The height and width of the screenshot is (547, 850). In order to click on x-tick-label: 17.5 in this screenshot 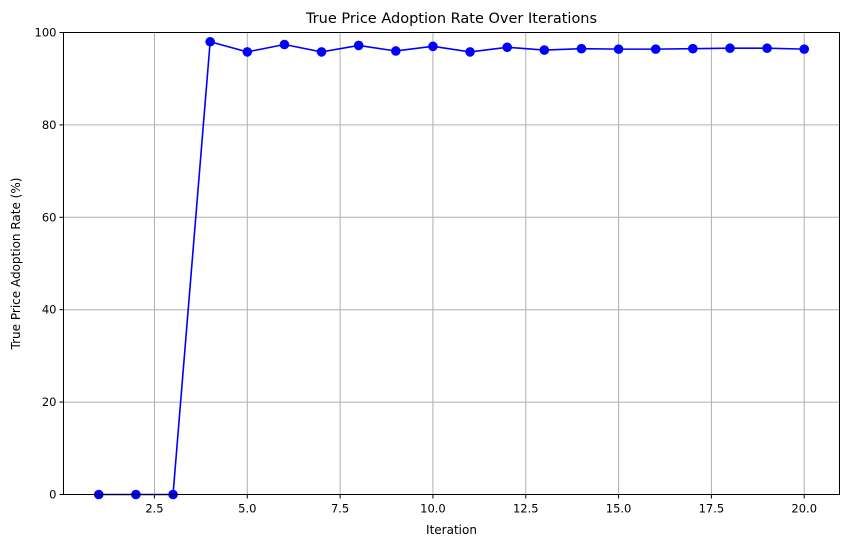, I will do `click(712, 509)`.